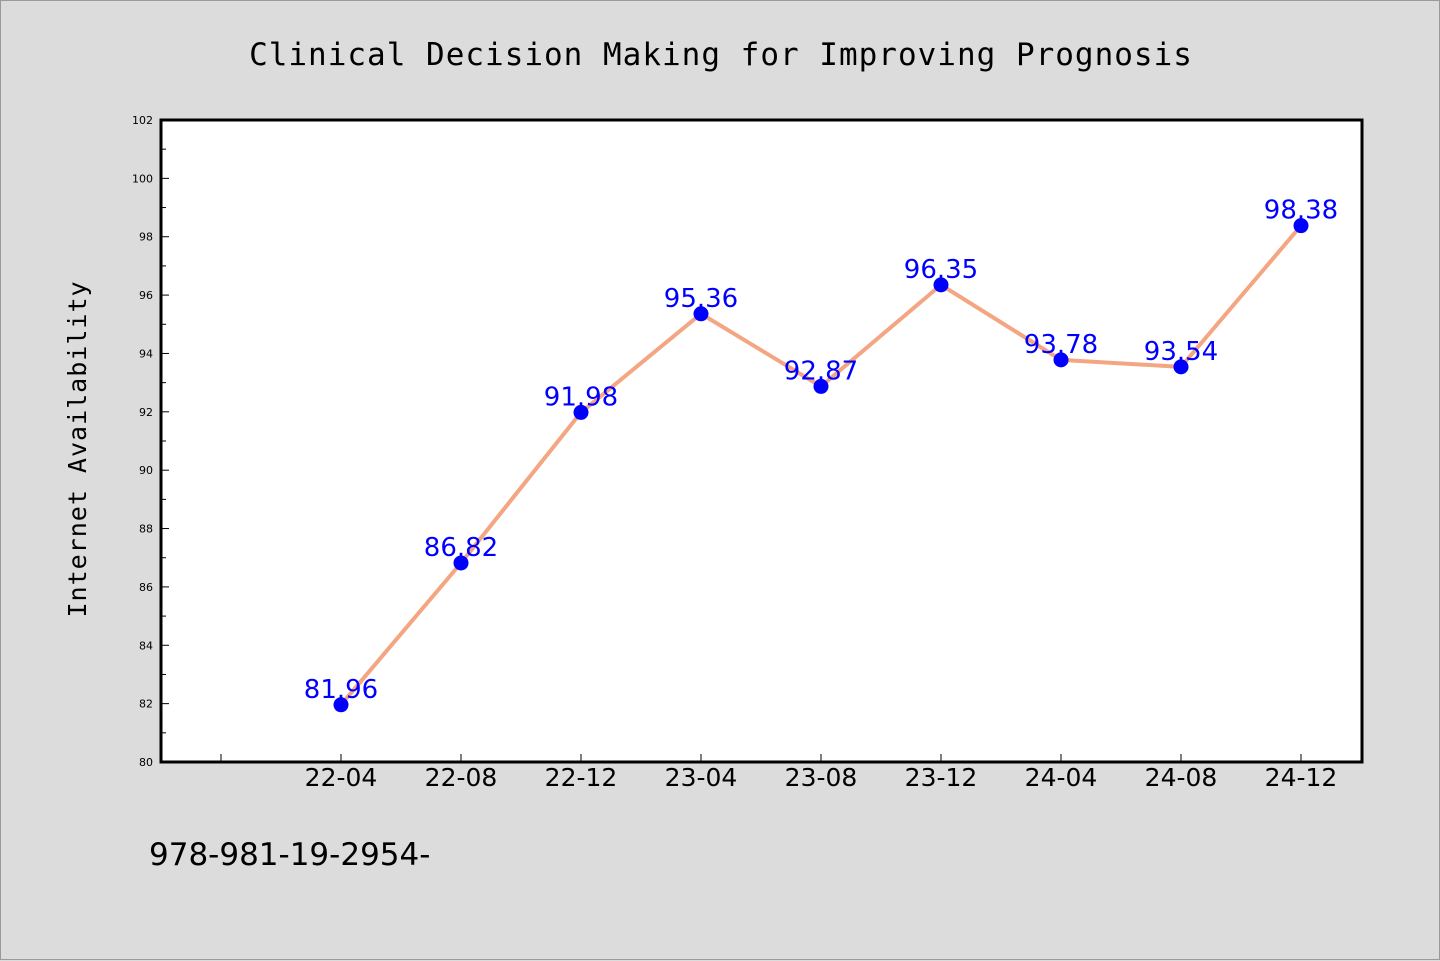 This screenshot has height=961, width=1440. I want to click on x-tick-label: 23-04, so click(701, 777).